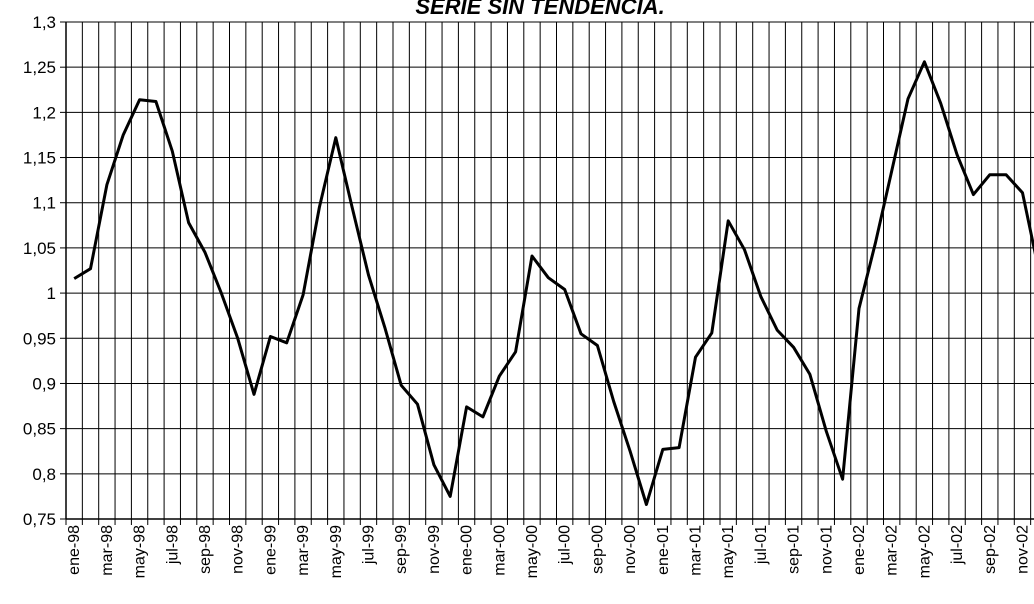 This screenshot has width=1034, height=604. What do you see at coordinates (303, 550) in the screenshot?
I see `x-tick-label: mar-99` at bounding box center [303, 550].